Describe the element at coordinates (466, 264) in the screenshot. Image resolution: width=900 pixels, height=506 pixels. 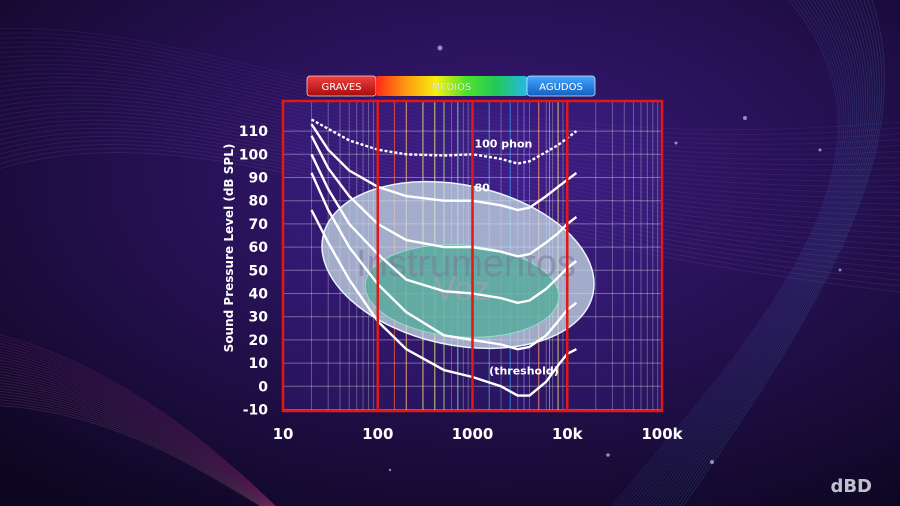
I see `instruments-label: Instrumentos` at that location.